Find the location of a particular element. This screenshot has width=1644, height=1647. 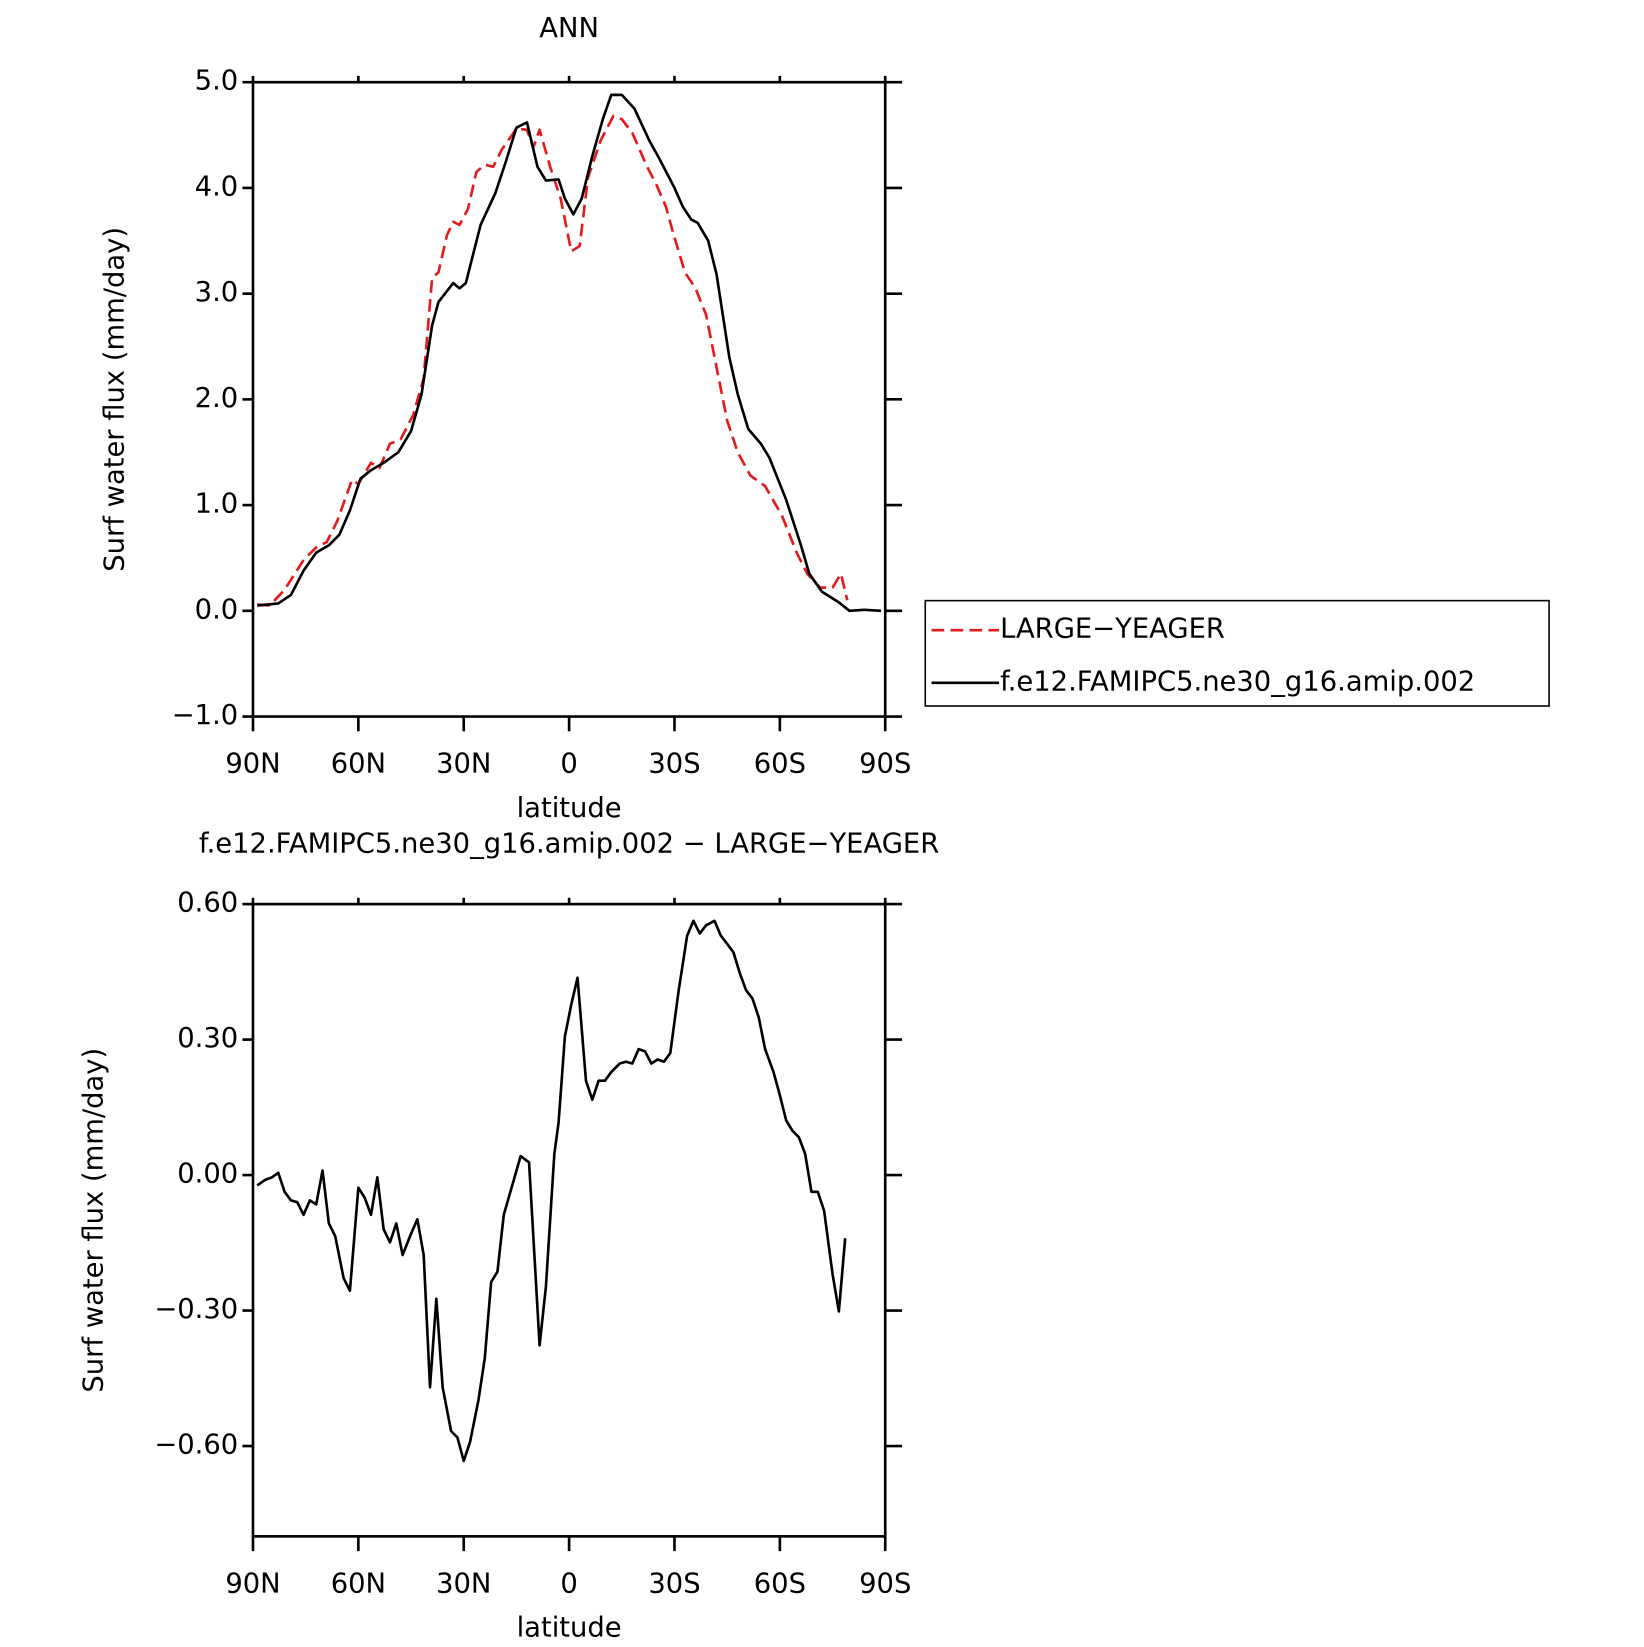

y-tick-label: 1.0 is located at coordinates (217, 504).